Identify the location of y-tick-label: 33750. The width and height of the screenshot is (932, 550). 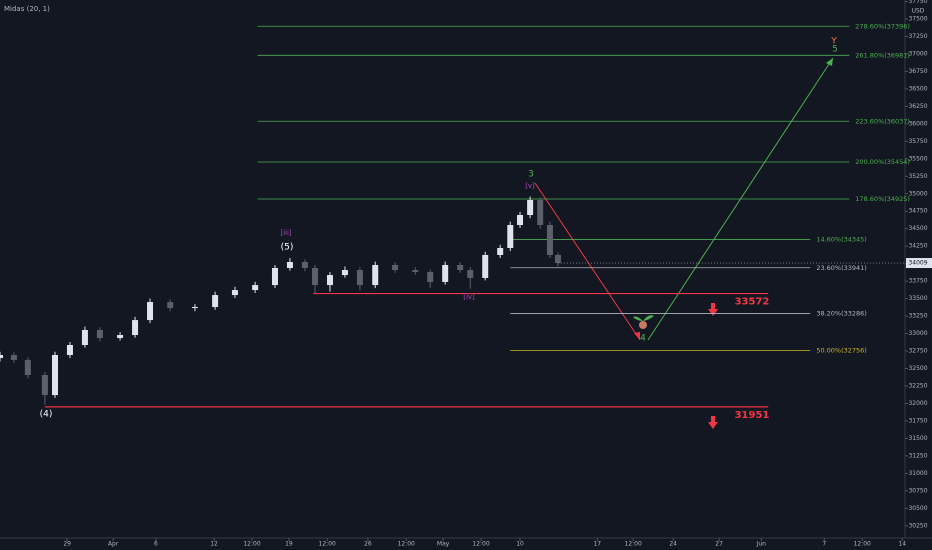
(917, 281).